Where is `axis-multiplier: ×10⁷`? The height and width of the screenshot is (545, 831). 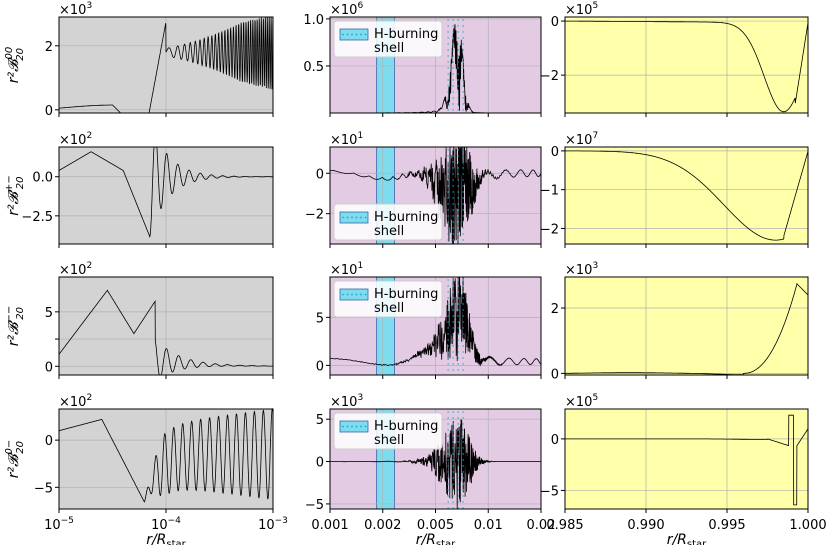
axis-multiplier: ×10⁷ is located at coordinates (581, 139).